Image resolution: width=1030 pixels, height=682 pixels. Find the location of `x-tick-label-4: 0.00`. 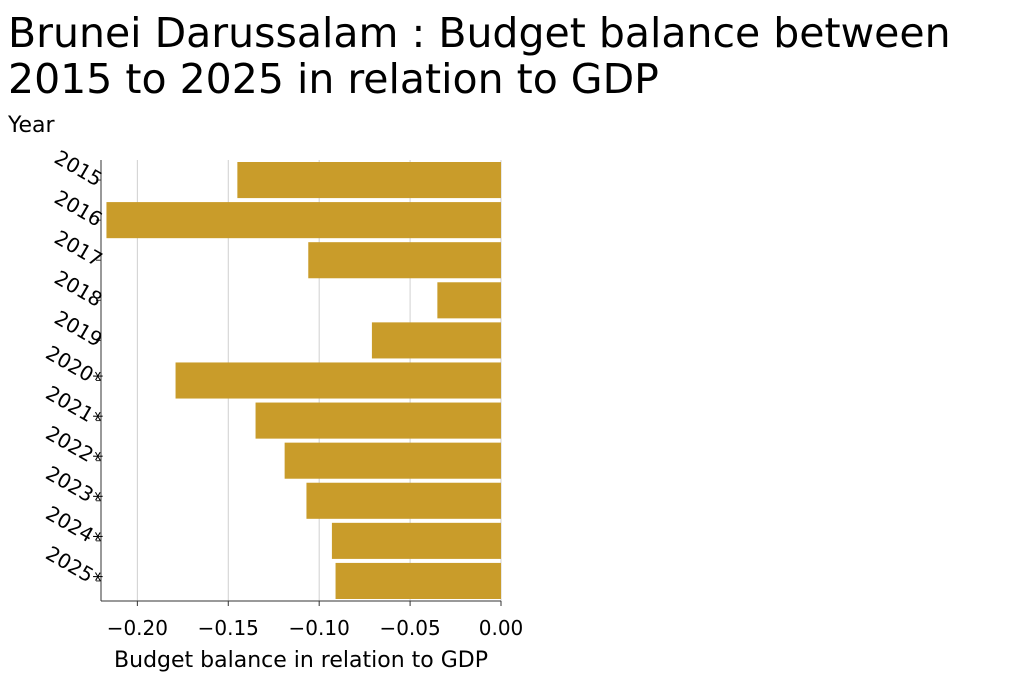

x-tick-label-4: 0.00 is located at coordinates (501, 628).